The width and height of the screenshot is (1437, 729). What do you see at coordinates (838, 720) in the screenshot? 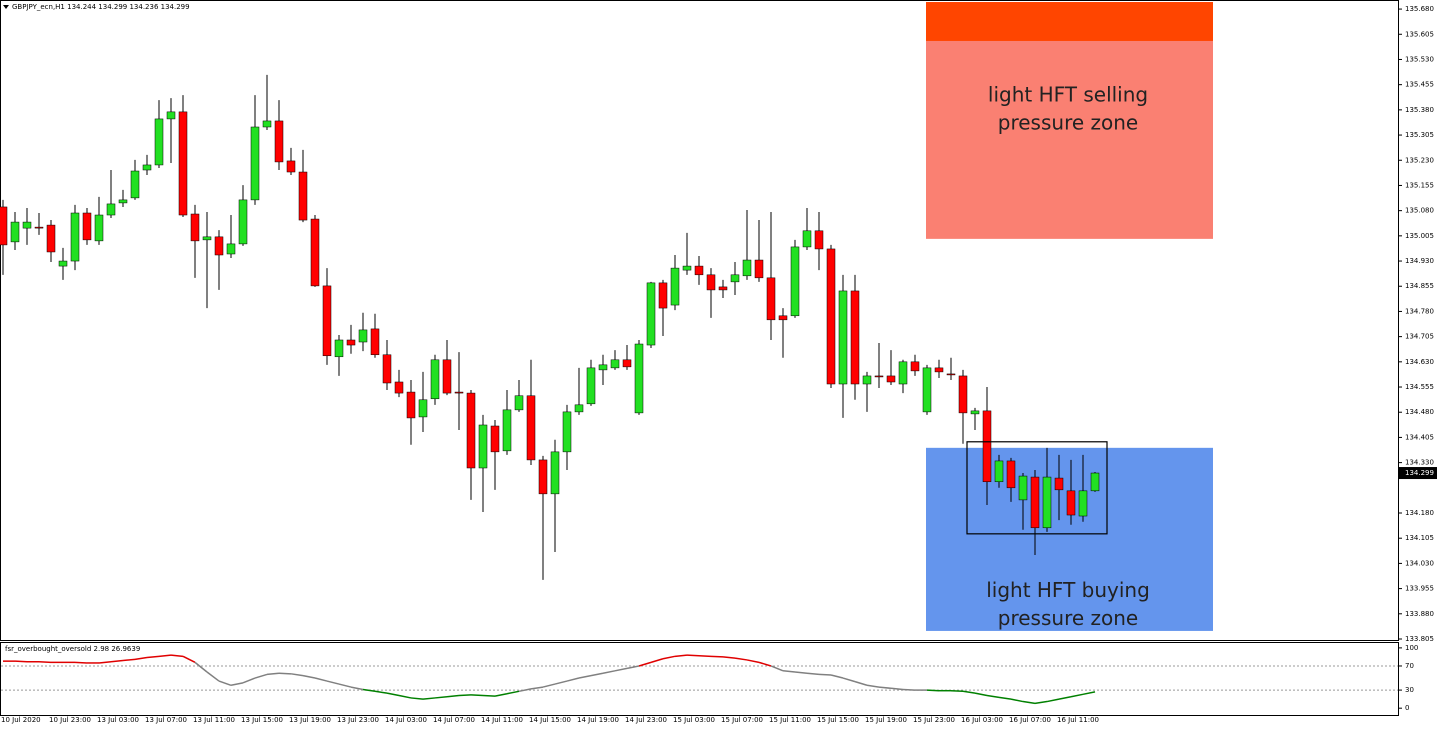
I see `x-tick-label: 15 Jul 15:00` at bounding box center [838, 720].